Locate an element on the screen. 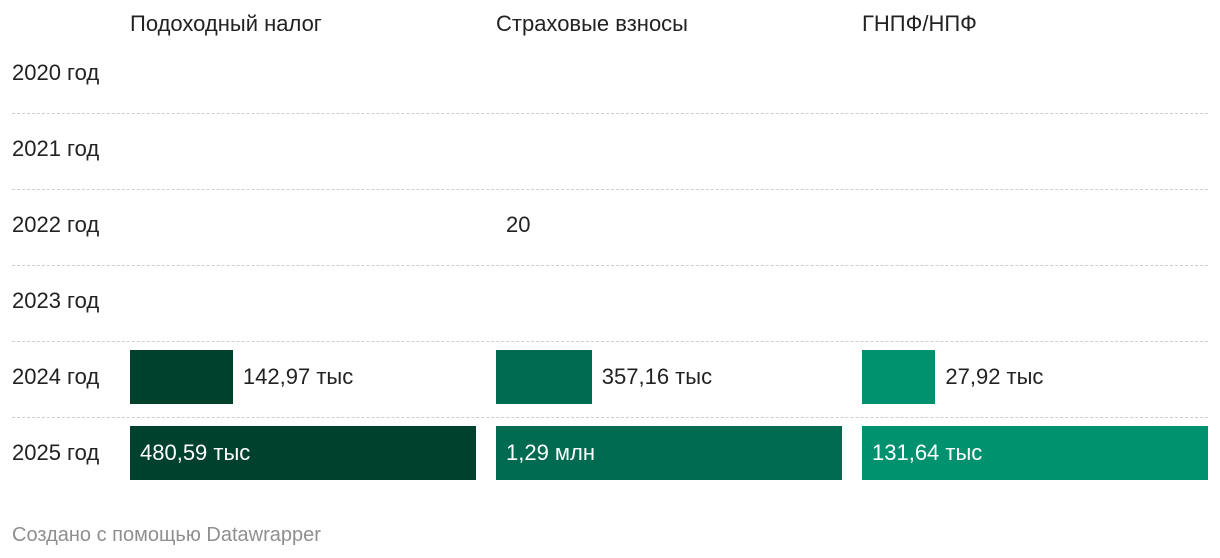  value-label-1-6: 480,59 тыс is located at coordinates (195, 452).